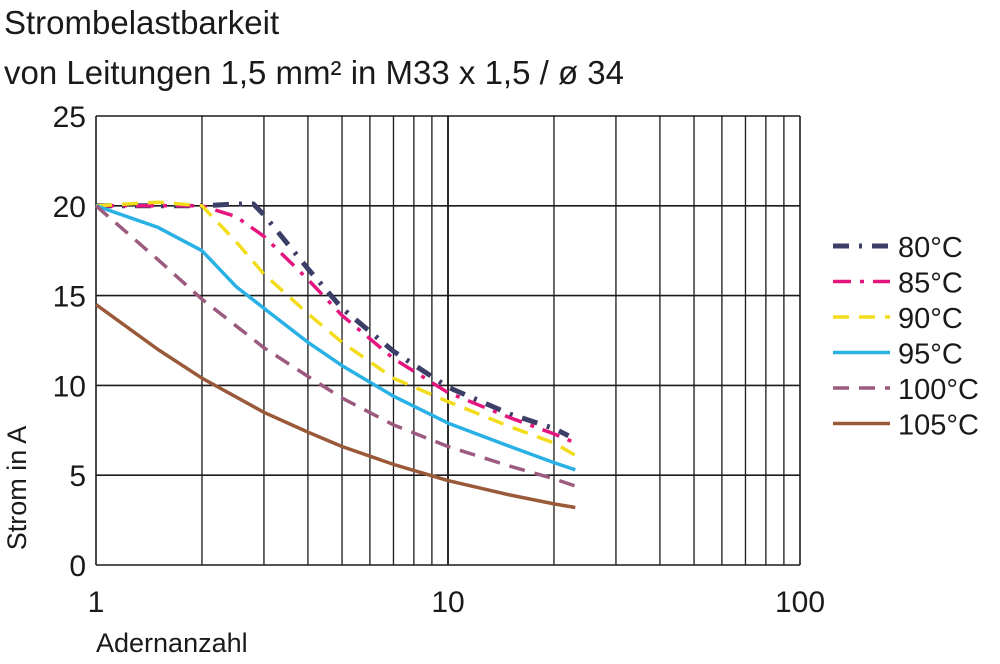 This screenshot has height=664, width=1000. I want to click on chart-title: Strombelastbarkeit, so click(142, 22).